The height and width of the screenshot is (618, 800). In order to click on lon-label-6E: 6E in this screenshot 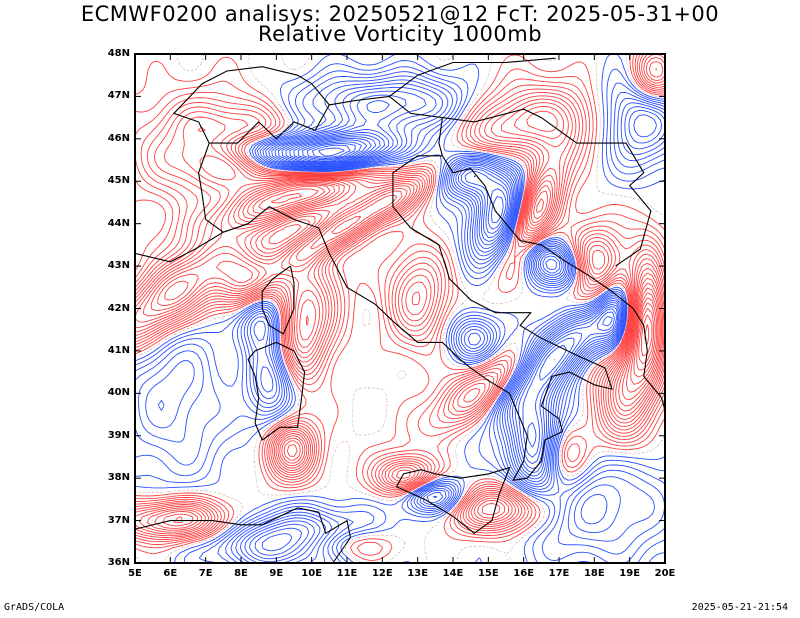, I will do `click(170, 573)`.